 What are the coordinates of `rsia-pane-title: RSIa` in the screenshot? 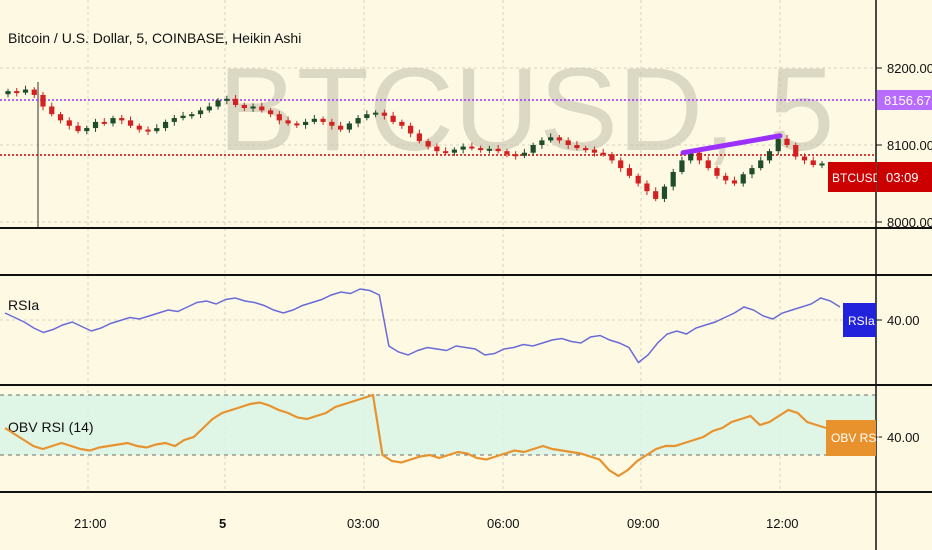 It's located at (23, 305).